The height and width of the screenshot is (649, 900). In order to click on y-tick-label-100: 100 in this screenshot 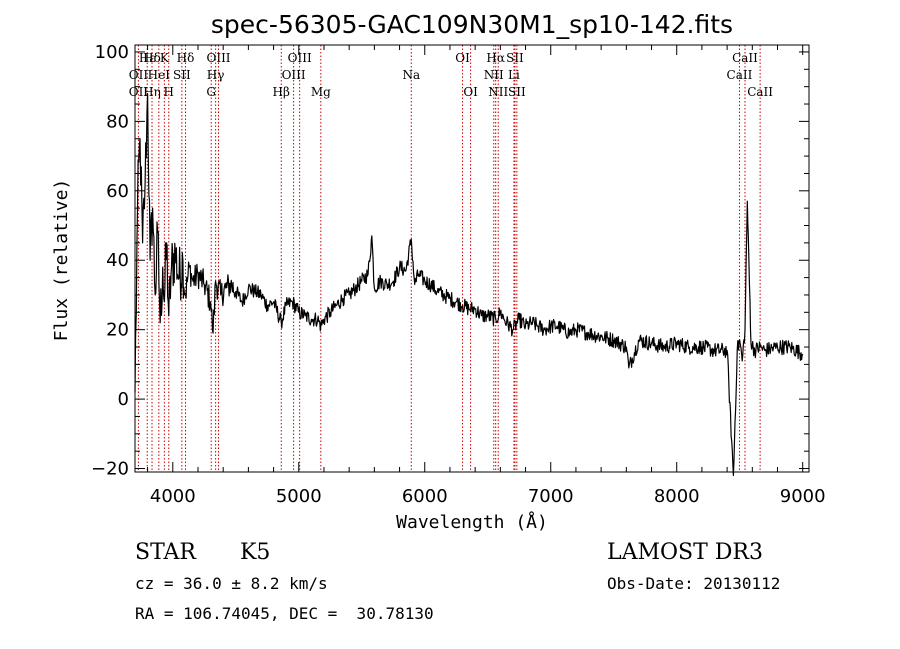, I will do `click(112, 52)`.